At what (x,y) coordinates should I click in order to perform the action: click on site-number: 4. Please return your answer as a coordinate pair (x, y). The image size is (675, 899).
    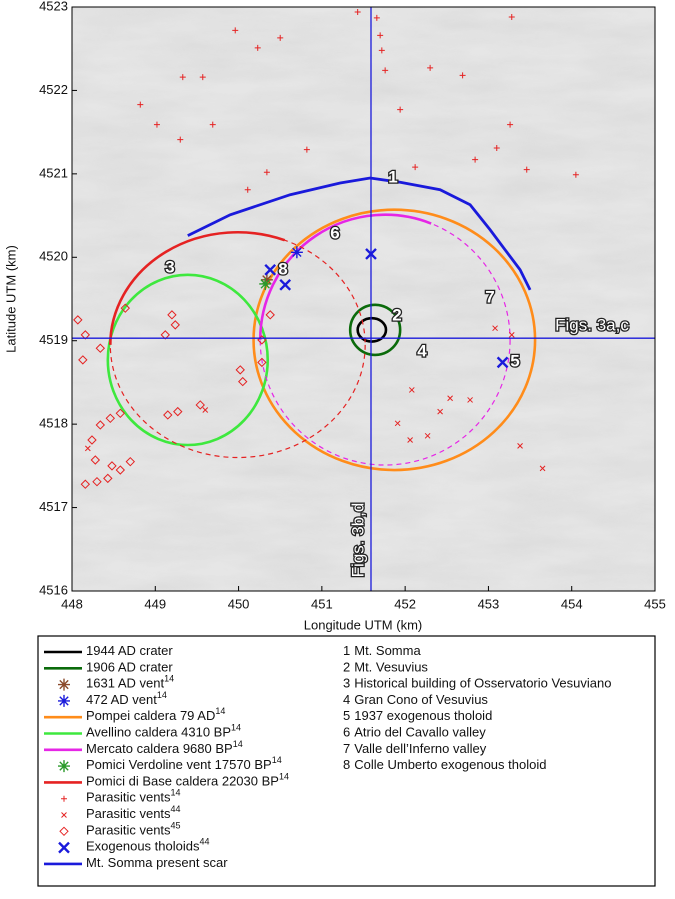
    Looking at the image, I should click on (422, 350).